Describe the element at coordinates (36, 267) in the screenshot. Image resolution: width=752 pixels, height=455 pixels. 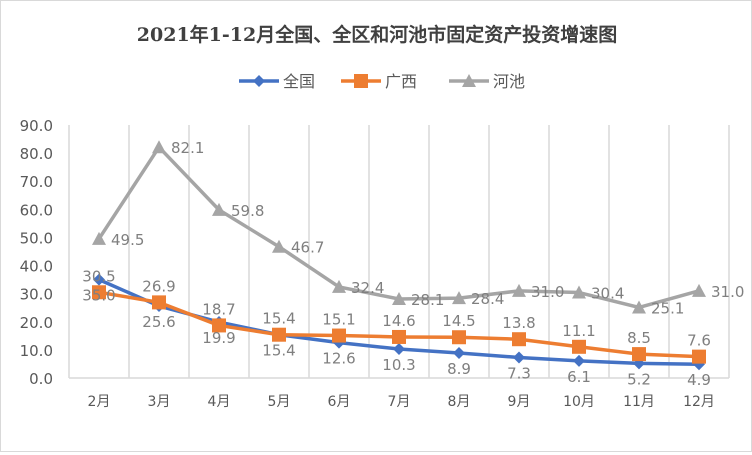
I see `y-tick-label: 40.0` at that location.